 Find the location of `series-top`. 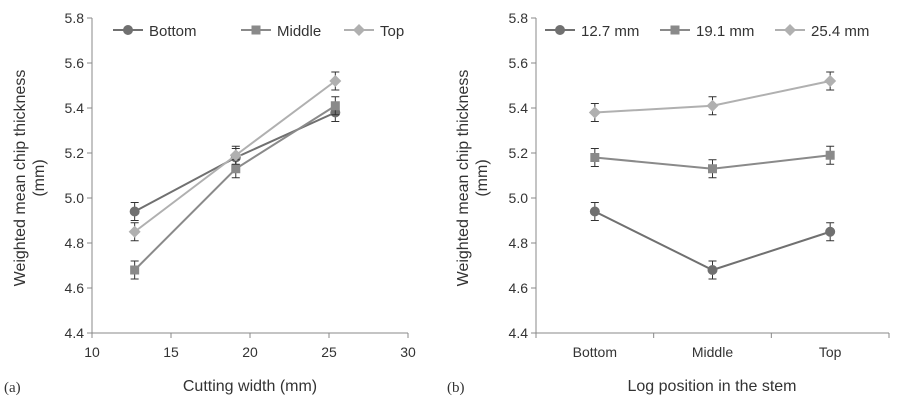

series-top is located at coordinates (235, 156).